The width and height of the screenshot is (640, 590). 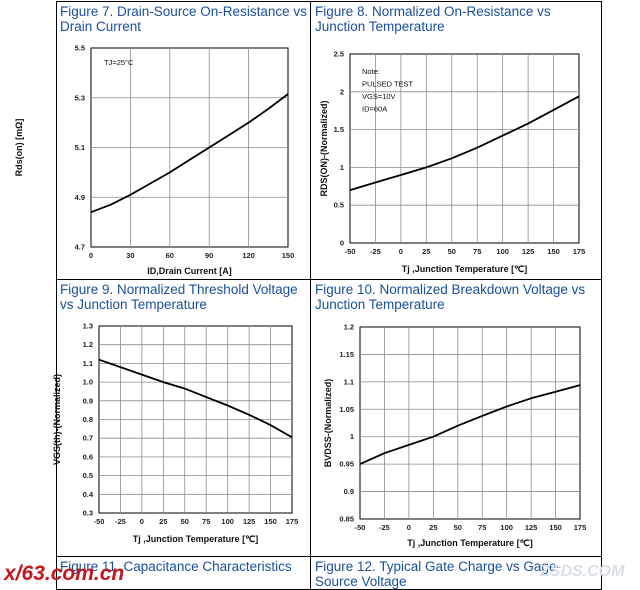 I want to click on y-tick-label: 5.1, so click(x=80, y=147).